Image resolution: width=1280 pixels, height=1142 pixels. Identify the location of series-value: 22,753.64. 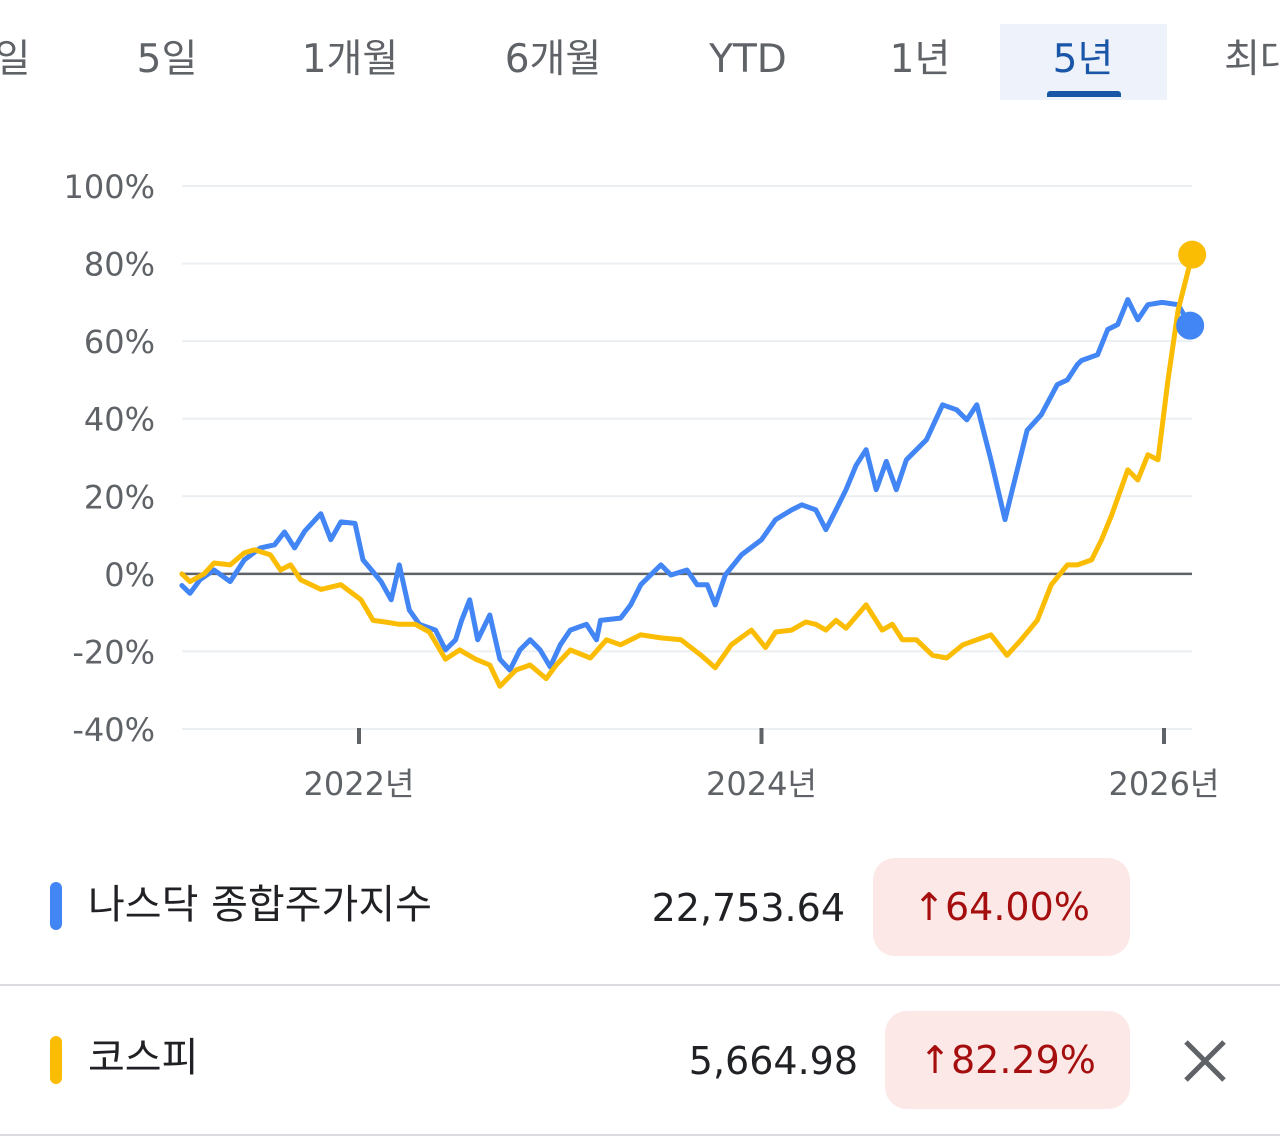
(748, 908).